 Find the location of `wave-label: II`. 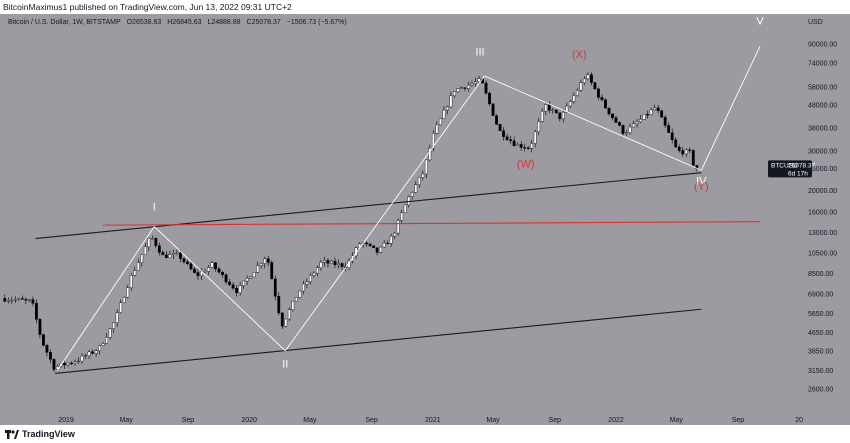

wave-label: II is located at coordinates (285, 364).